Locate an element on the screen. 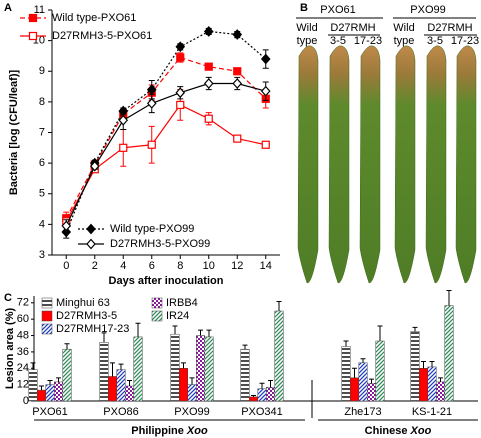  y-axis-label: Bacteria [log (CFU/leaf)] is located at coordinates (14, 133).